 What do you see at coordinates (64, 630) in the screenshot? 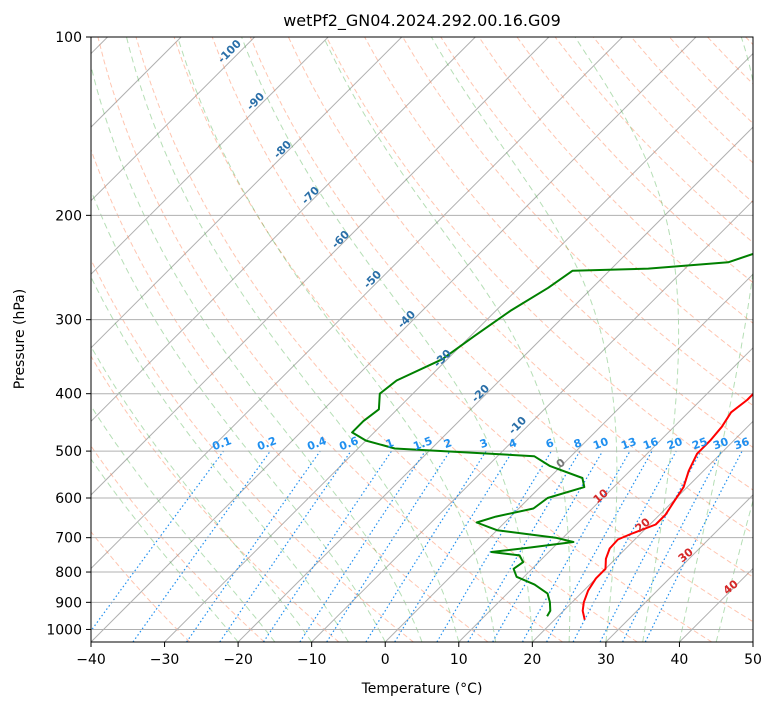
I see `y-tick-label: 1000` at bounding box center [64, 630].